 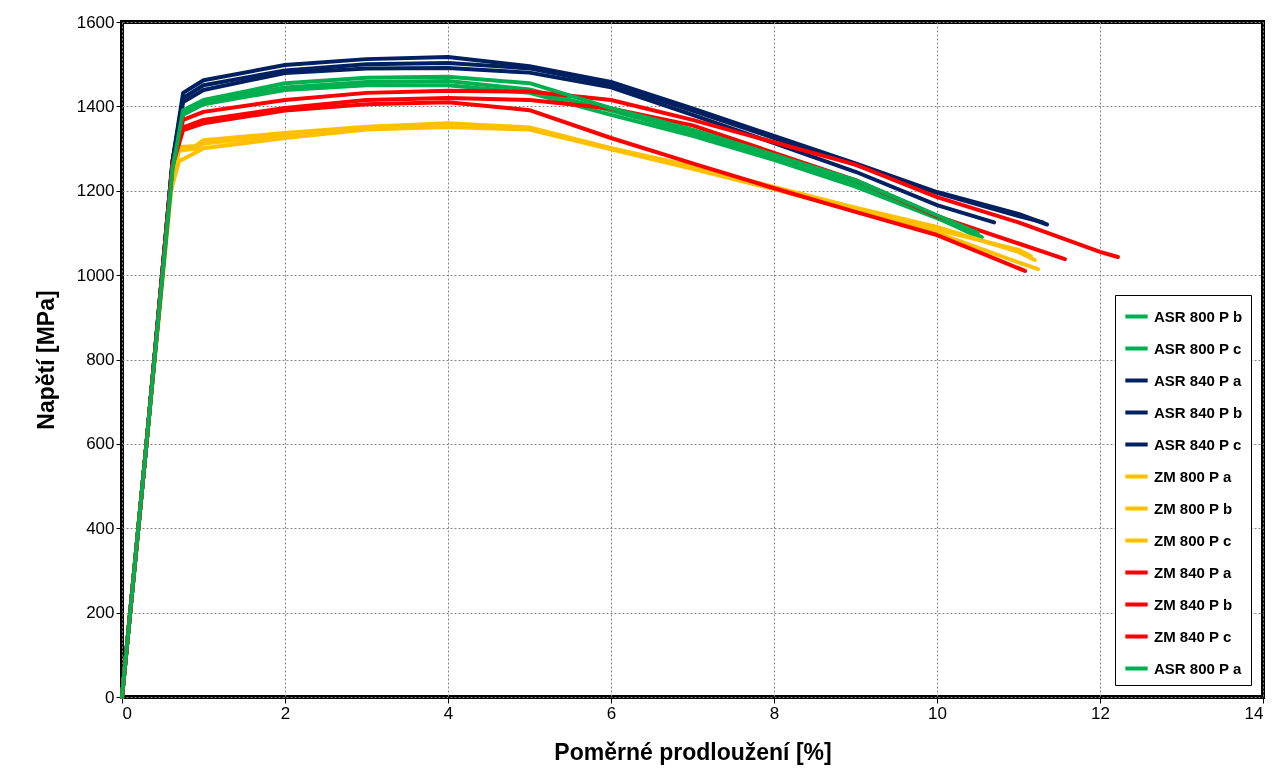 I want to click on y-tick-label: 600, so click(x=100, y=444).